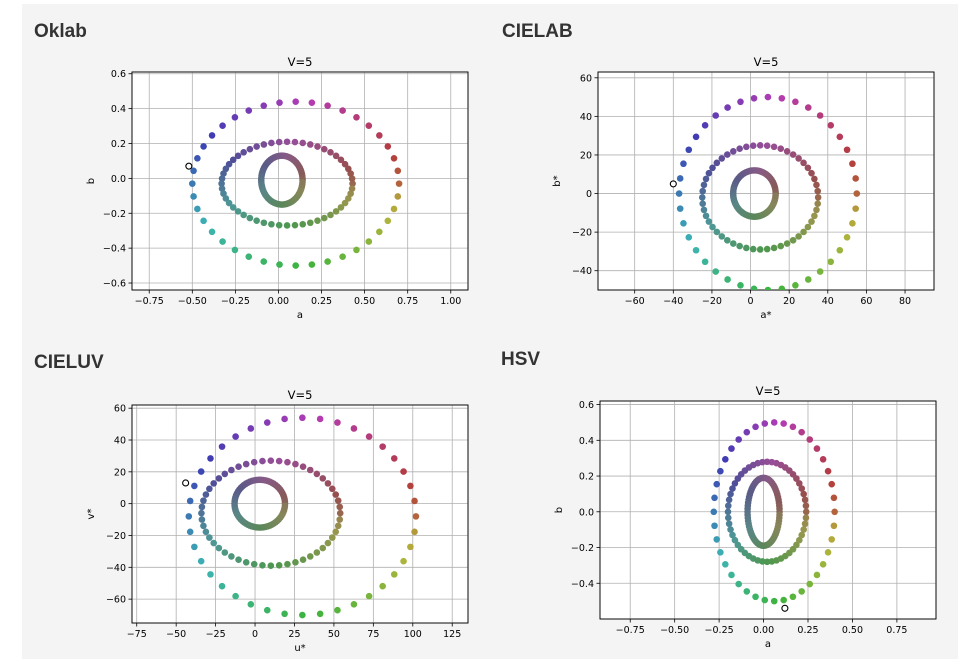 This screenshot has height=661, width=968. I want to click on y-tick-label: −0.2, so click(114, 214).